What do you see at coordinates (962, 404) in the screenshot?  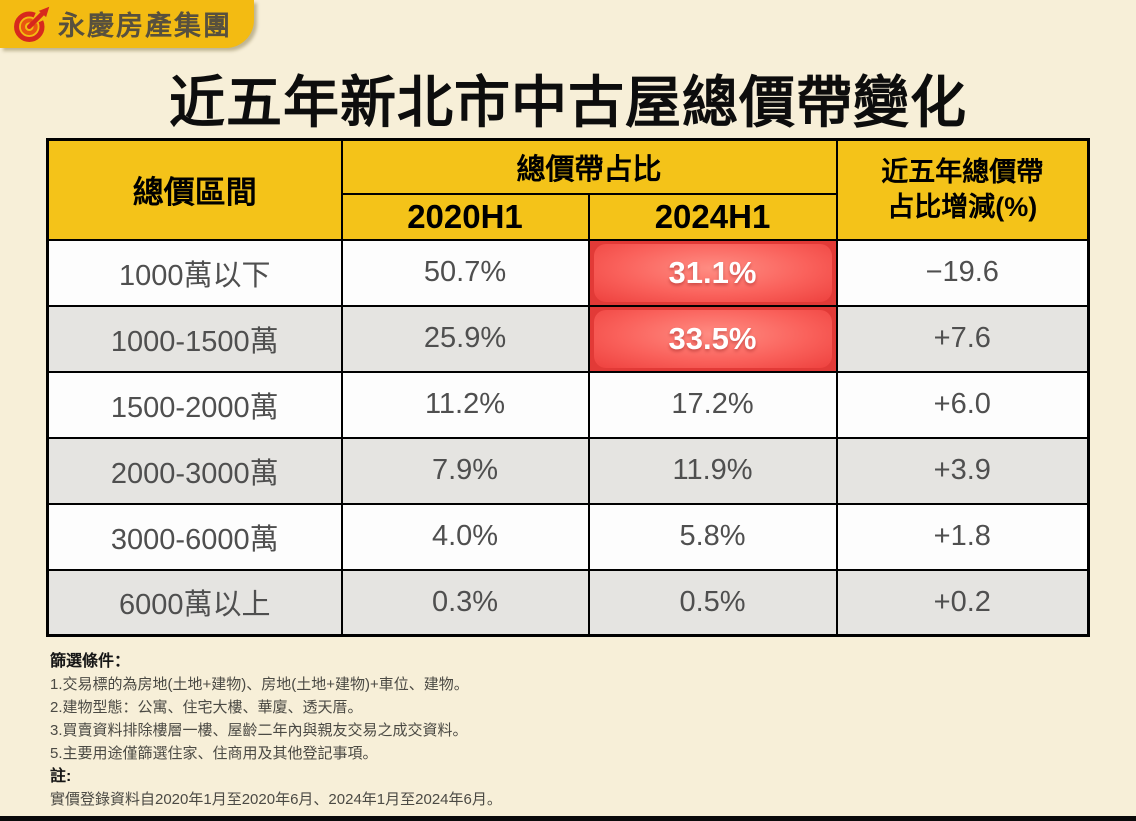 I see `change-cell: +6.0` at bounding box center [962, 404].